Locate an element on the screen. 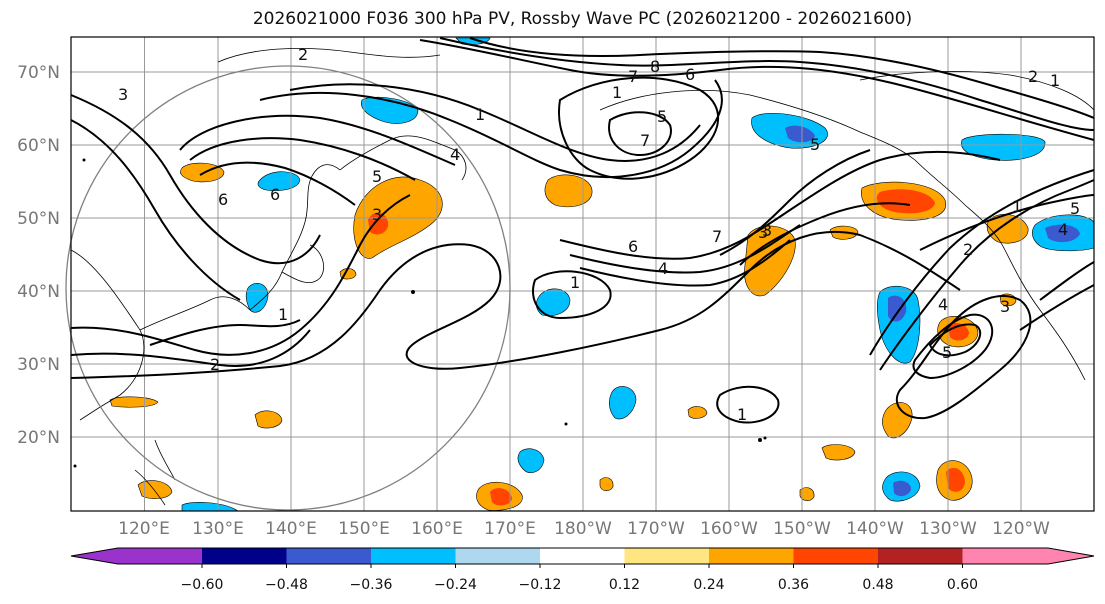 Image resolution: width=1105 pixels, height=604 pixels. colorbar-tick-label: 0.60 is located at coordinates (962, 585).